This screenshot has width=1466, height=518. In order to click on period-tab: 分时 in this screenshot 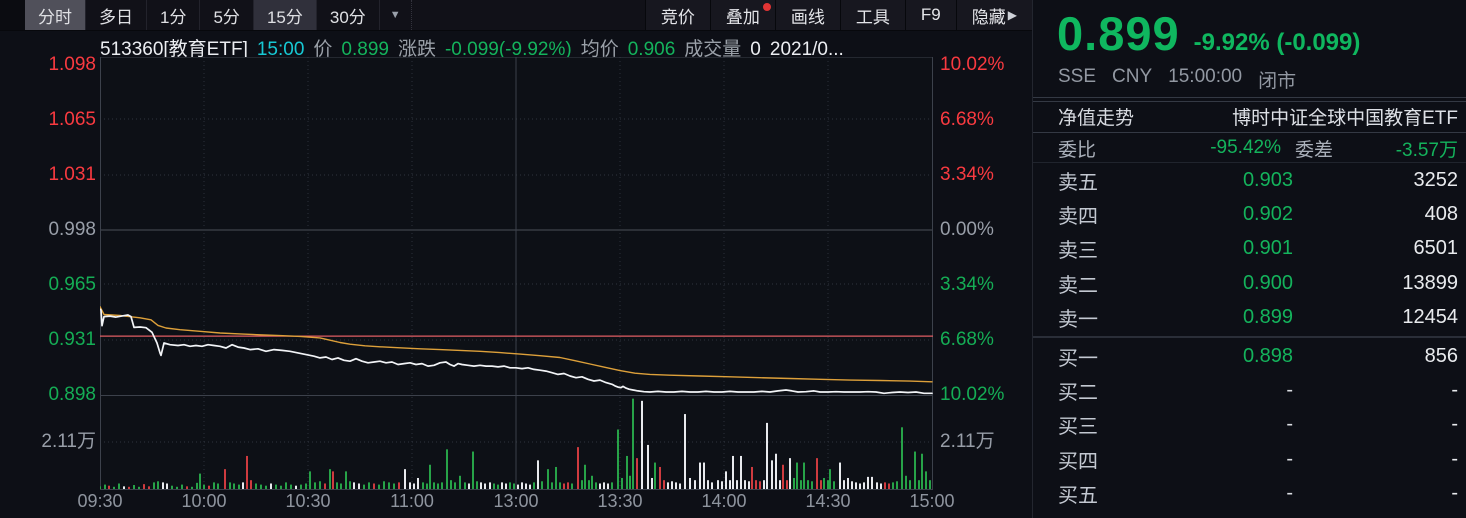, I will do `click(55, 15)`.